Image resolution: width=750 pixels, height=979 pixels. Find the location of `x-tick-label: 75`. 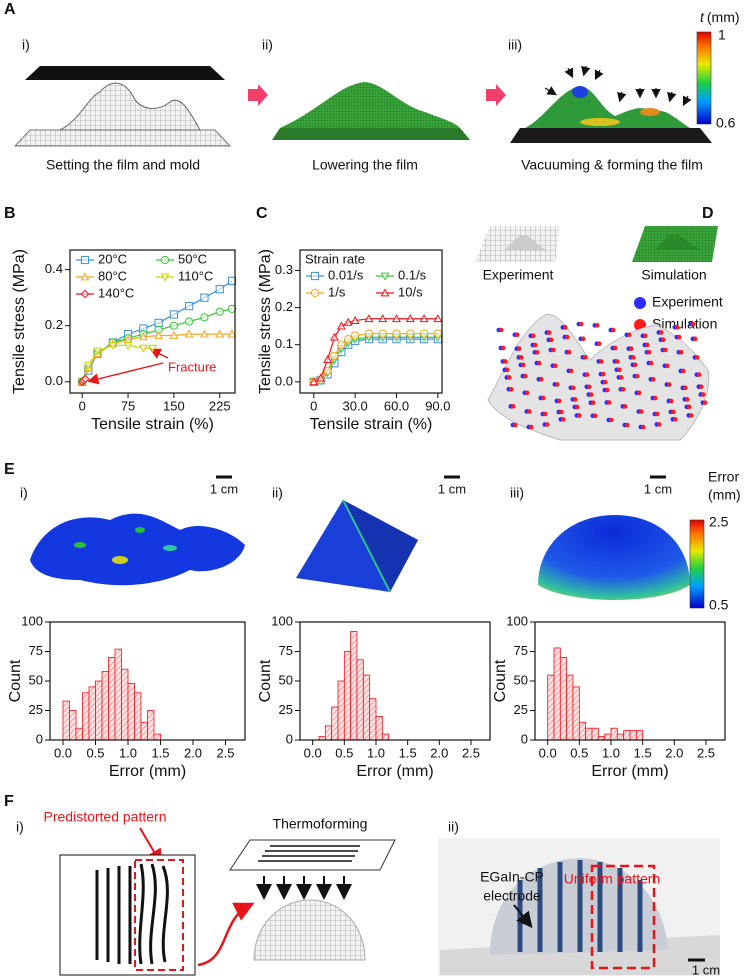

x-tick-label: 75 is located at coordinates (128, 405).